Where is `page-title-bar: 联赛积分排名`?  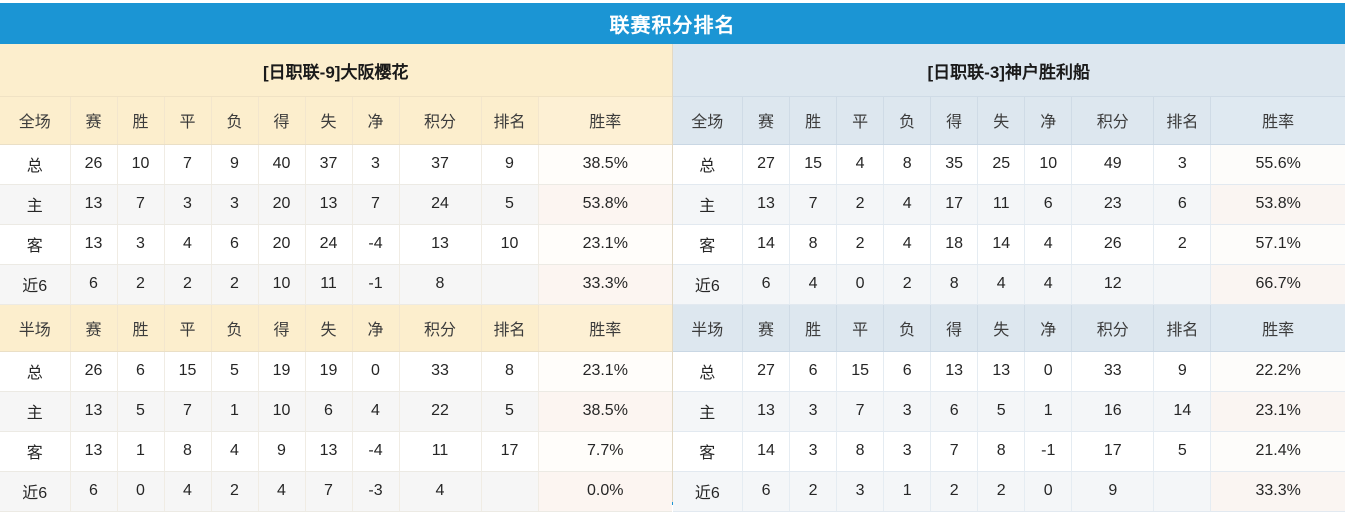
page-title-bar: 联赛积分排名 is located at coordinates (672, 22).